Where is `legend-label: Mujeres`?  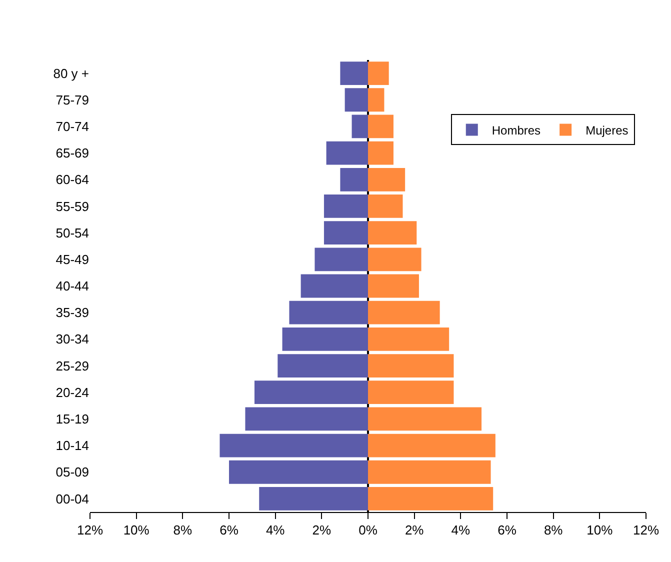
legend-label: Mujeres is located at coordinates (607, 130).